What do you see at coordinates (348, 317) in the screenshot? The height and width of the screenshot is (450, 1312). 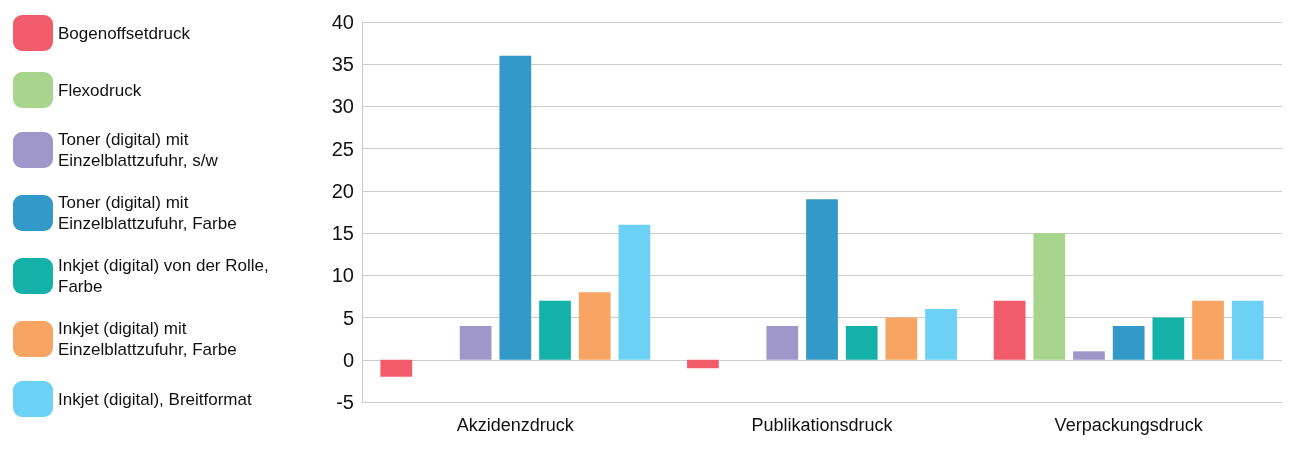 I see `y-tick-label: 5` at bounding box center [348, 317].